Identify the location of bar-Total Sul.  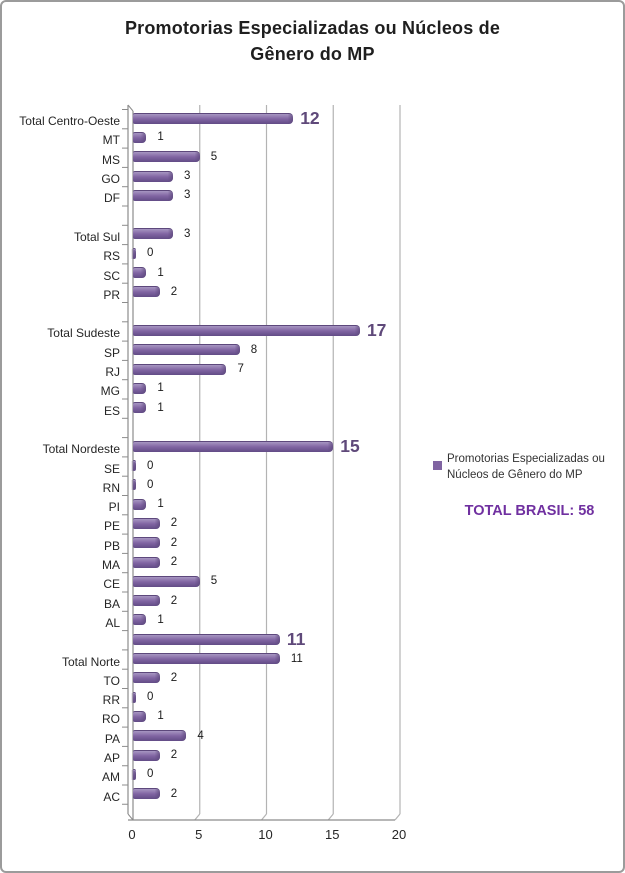
(153, 234).